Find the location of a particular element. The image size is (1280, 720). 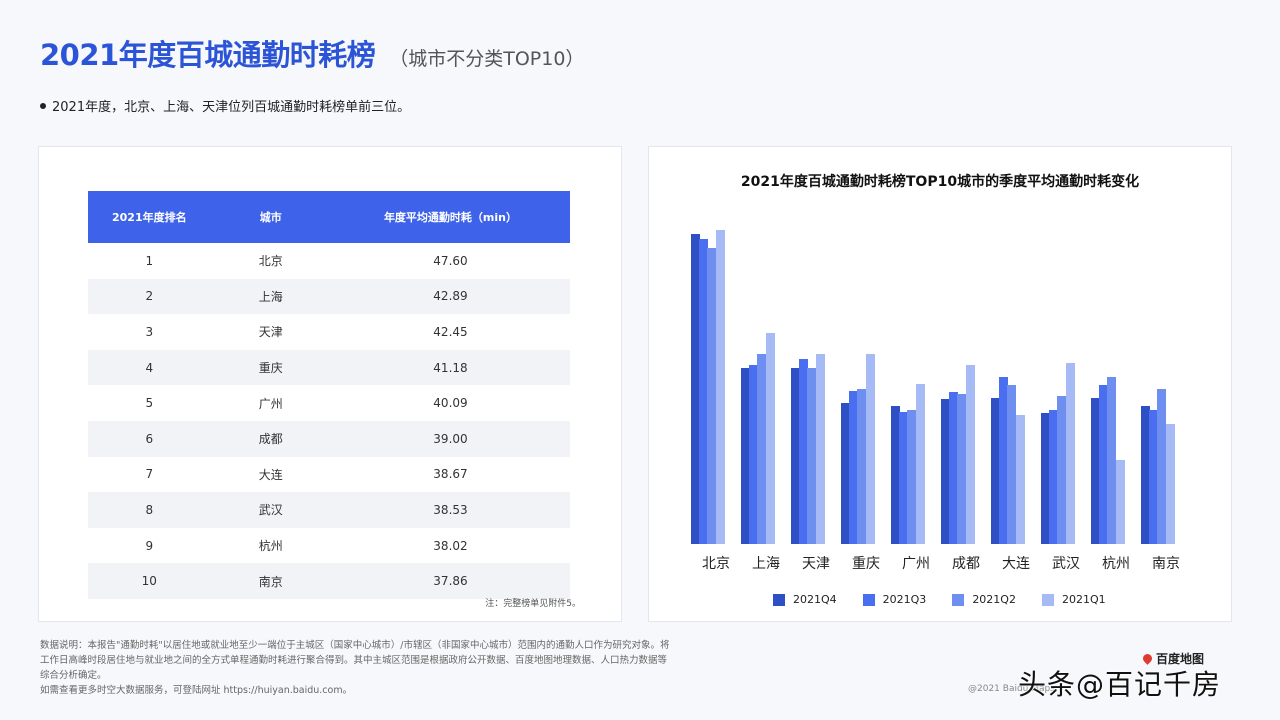

cell-city: 上海 is located at coordinates (270, 296).